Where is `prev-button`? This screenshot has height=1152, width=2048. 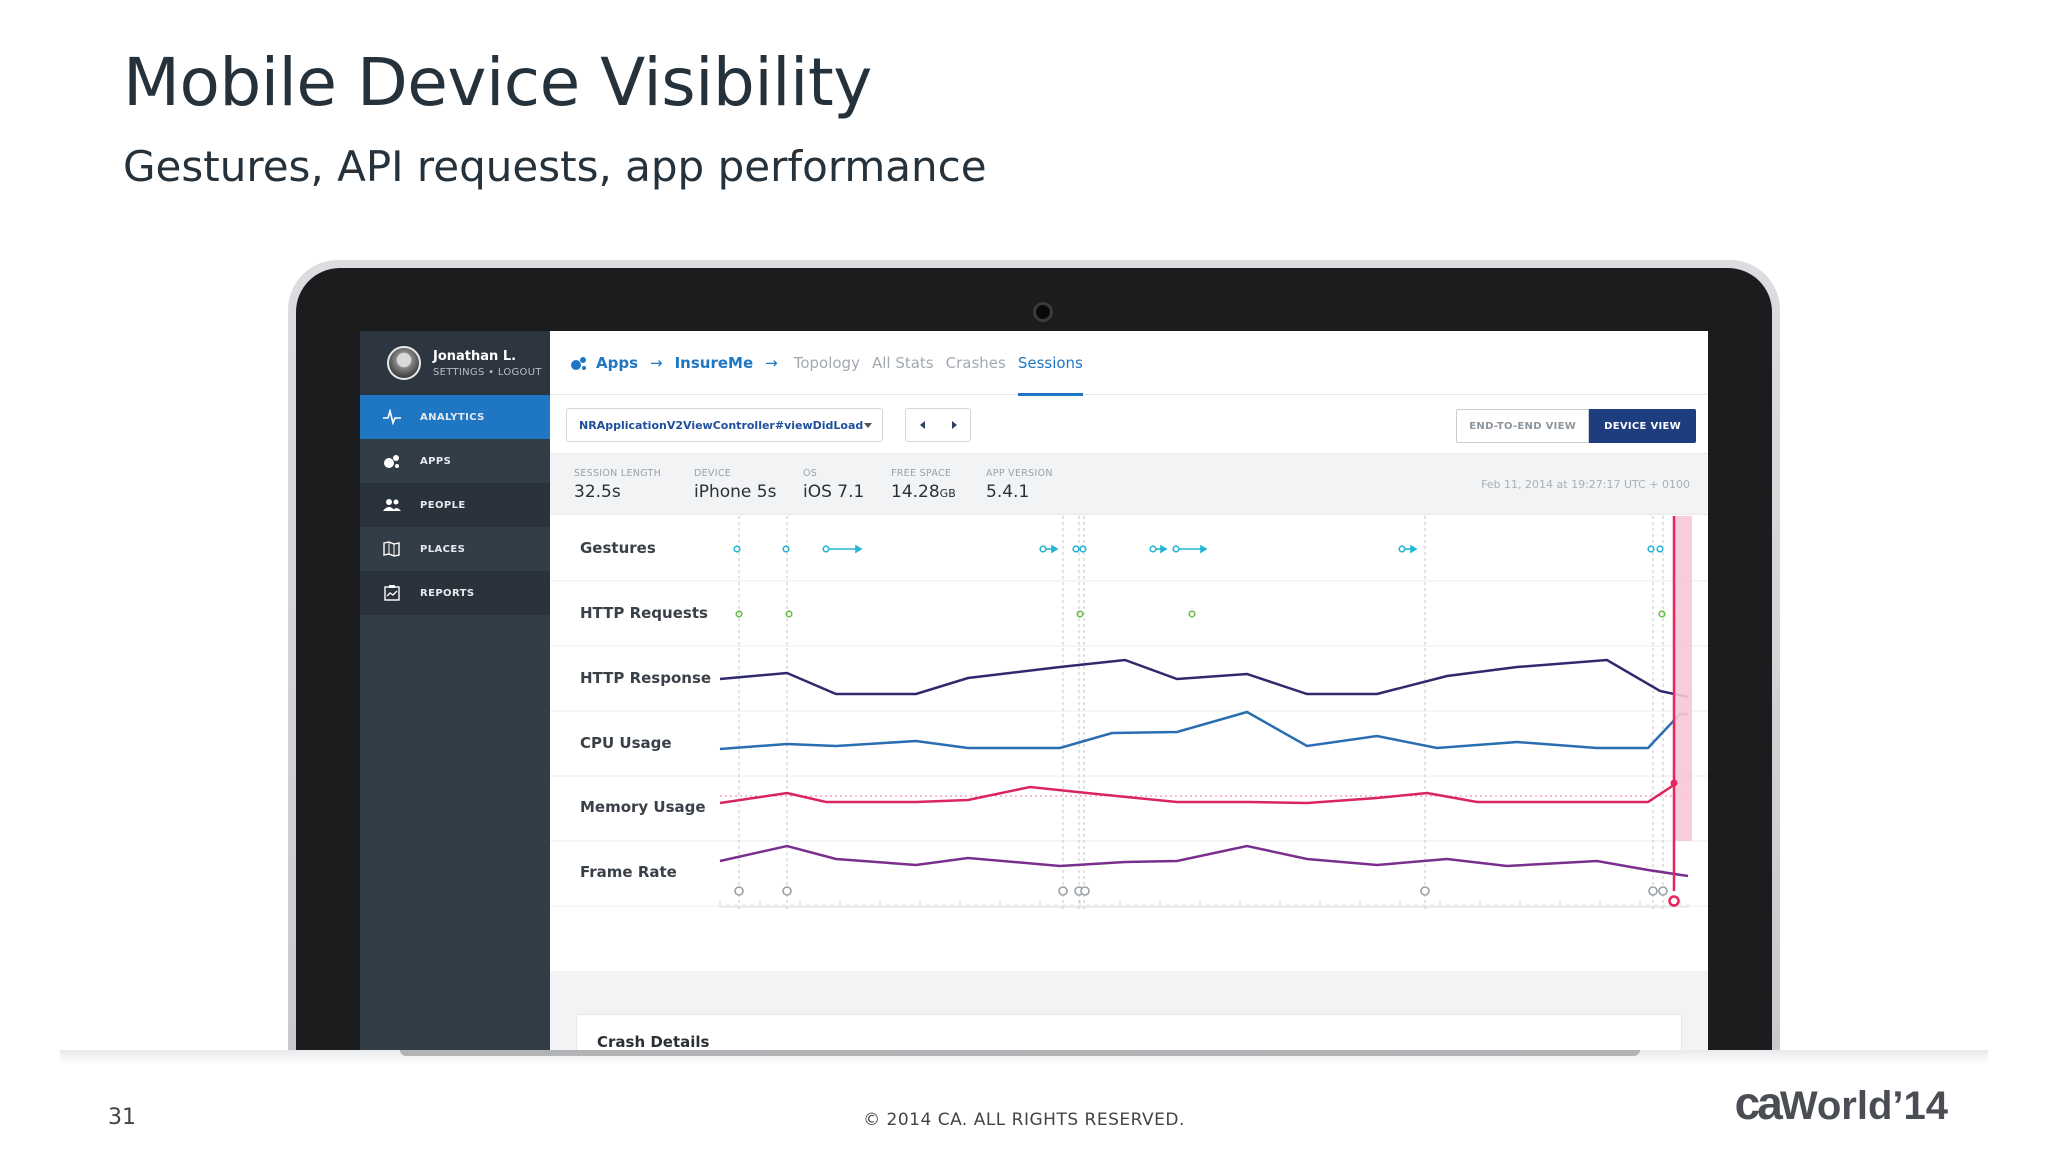 prev-button is located at coordinates (922, 425).